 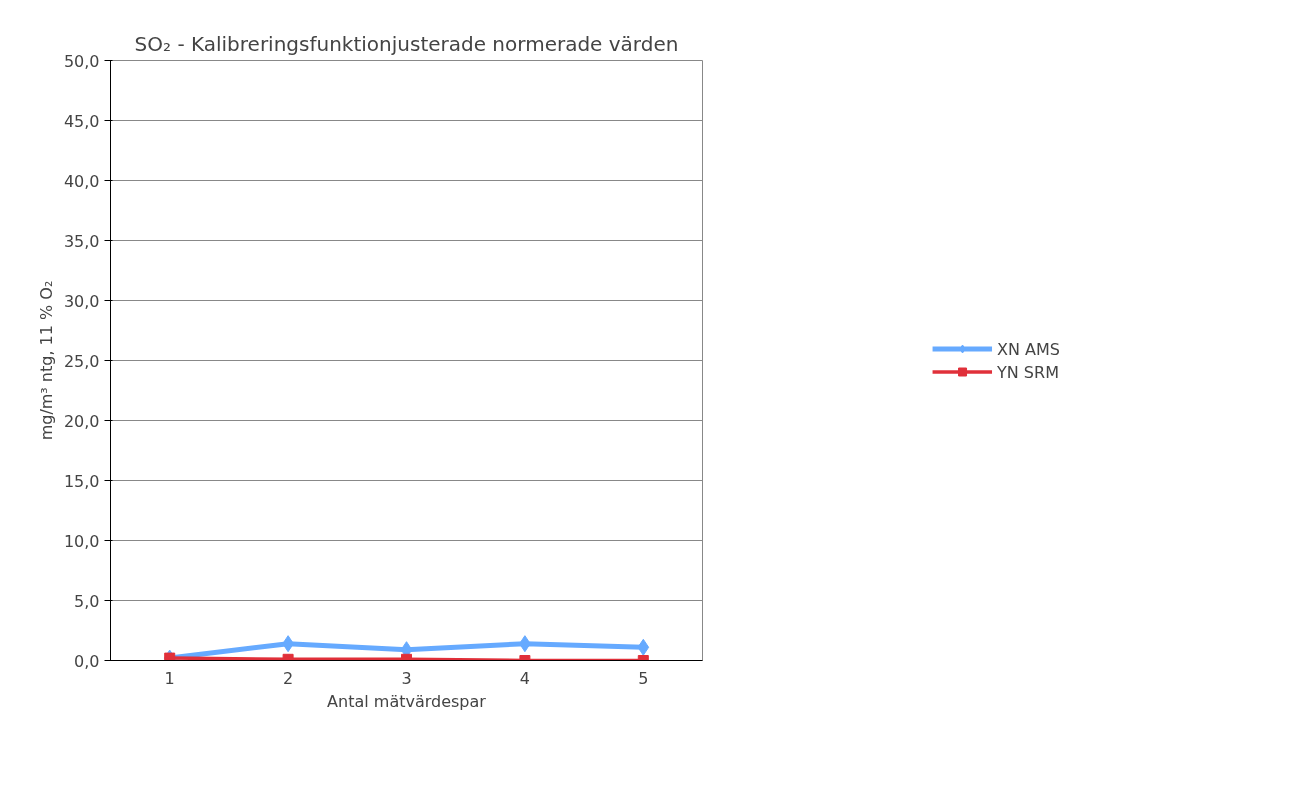 What do you see at coordinates (81, 181) in the screenshot?
I see `y-tick-label: 40,0` at bounding box center [81, 181].